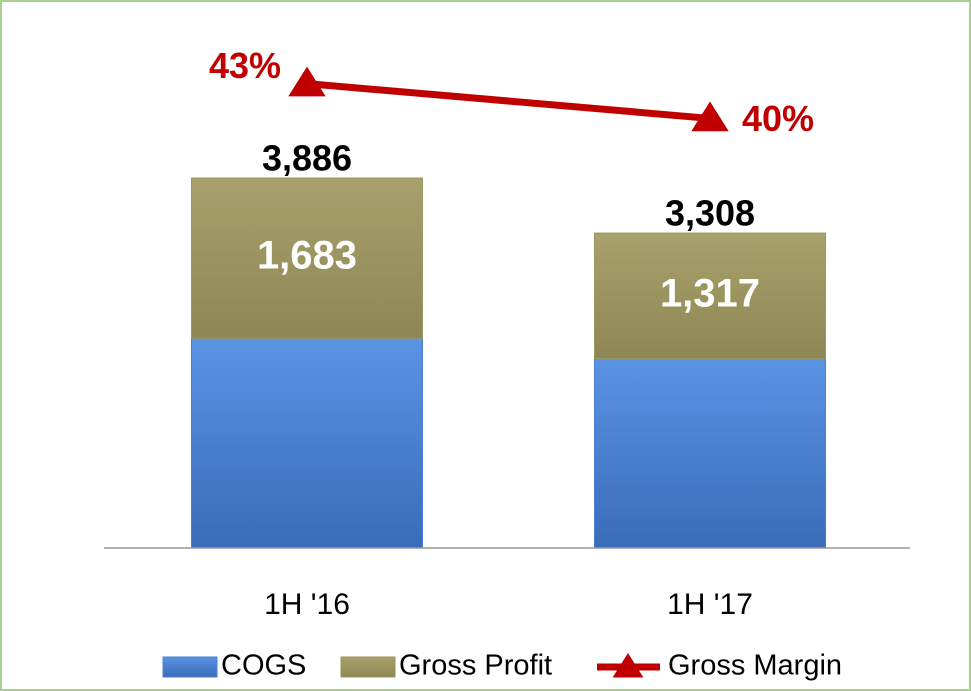 Image resolution: width=971 pixels, height=691 pixels. I want to click on data-label: 40%, so click(778, 118).